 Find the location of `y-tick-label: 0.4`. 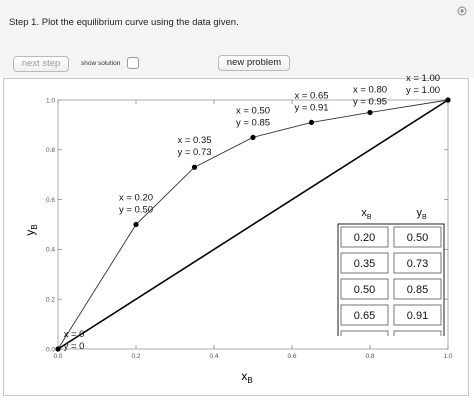

y-tick-label: 0.4 is located at coordinates (50, 250).